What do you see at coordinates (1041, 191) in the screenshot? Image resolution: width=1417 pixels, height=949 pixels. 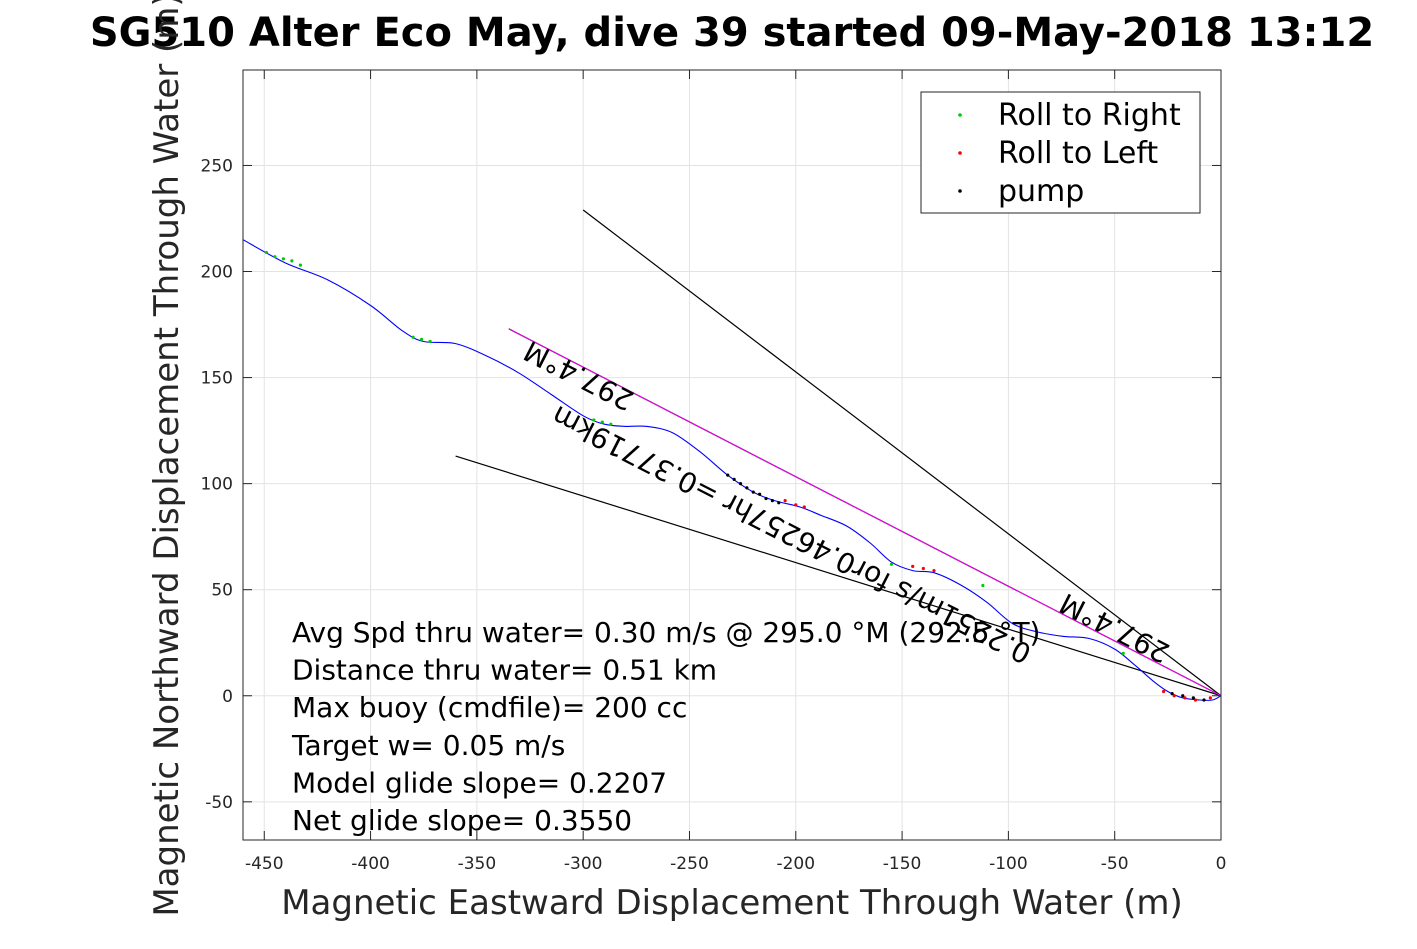 I see `legend-entry-label: pump` at bounding box center [1041, 191].